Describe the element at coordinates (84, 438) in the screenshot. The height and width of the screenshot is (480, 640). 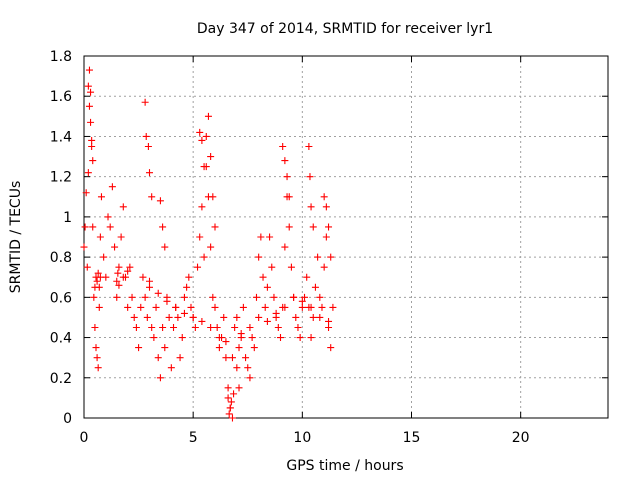
I see `x-tick-label: 0` at that location.